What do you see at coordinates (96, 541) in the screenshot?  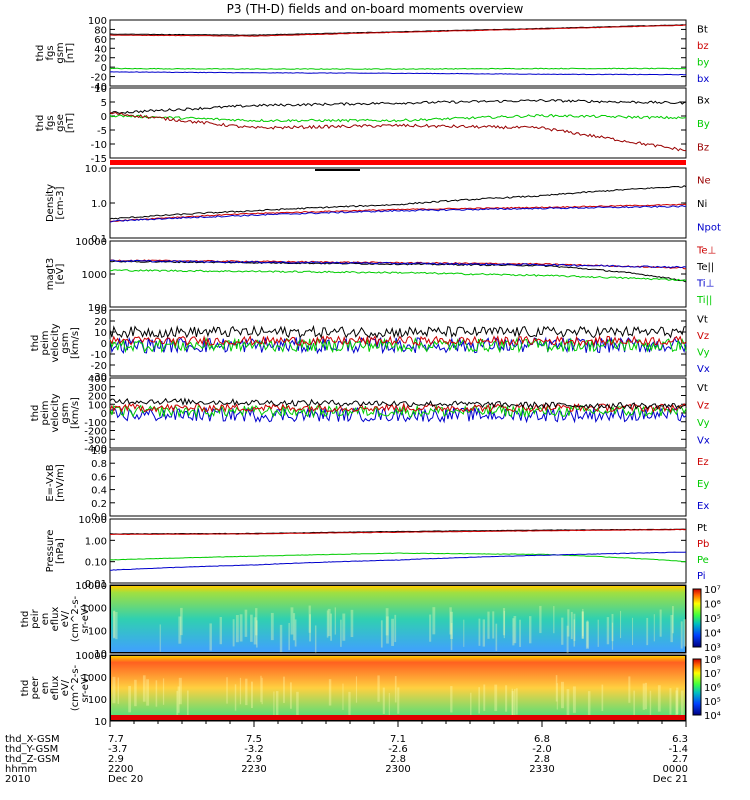 I see `y-tick-label: 1.00` at bounding box center [96, 541].